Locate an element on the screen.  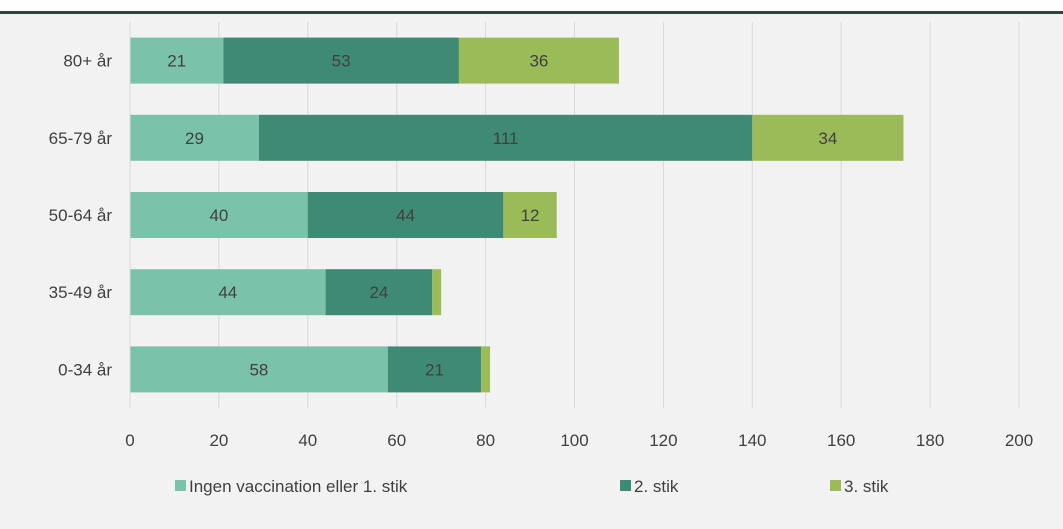
legend-label: Ingen vaccination eller 1. stik is located at coordinates (298, 486).